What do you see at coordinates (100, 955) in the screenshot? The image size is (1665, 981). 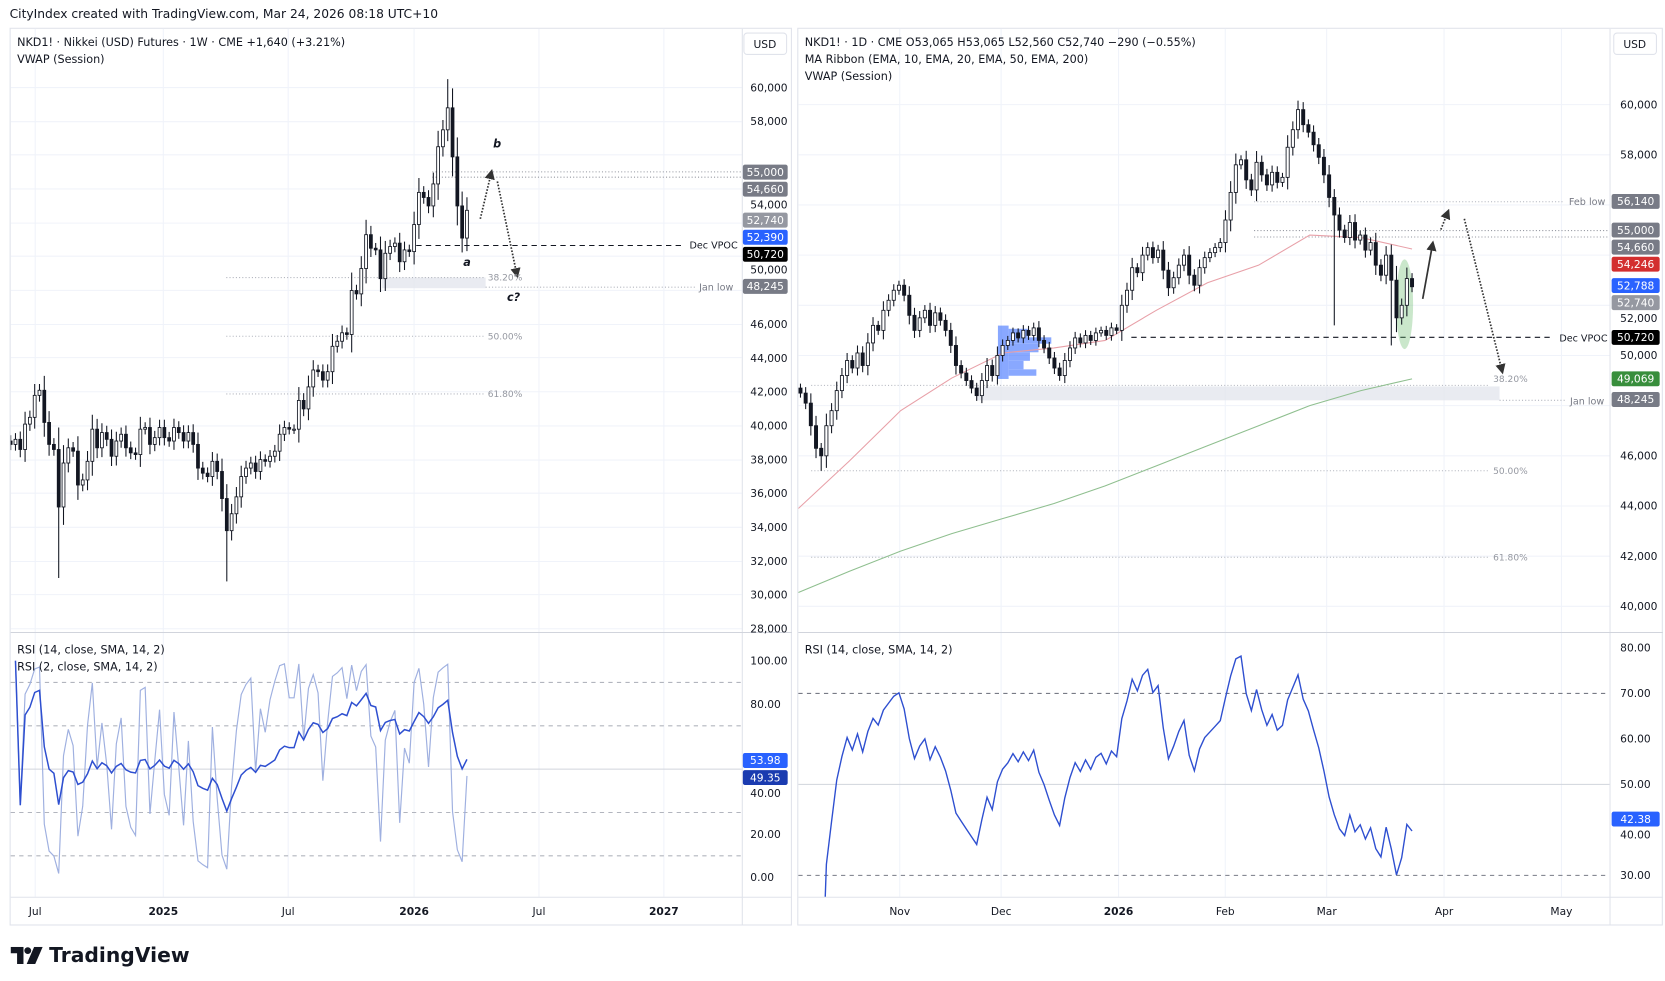 I see `tradingview-logo: TradingView` at bounding box center [100, 955].